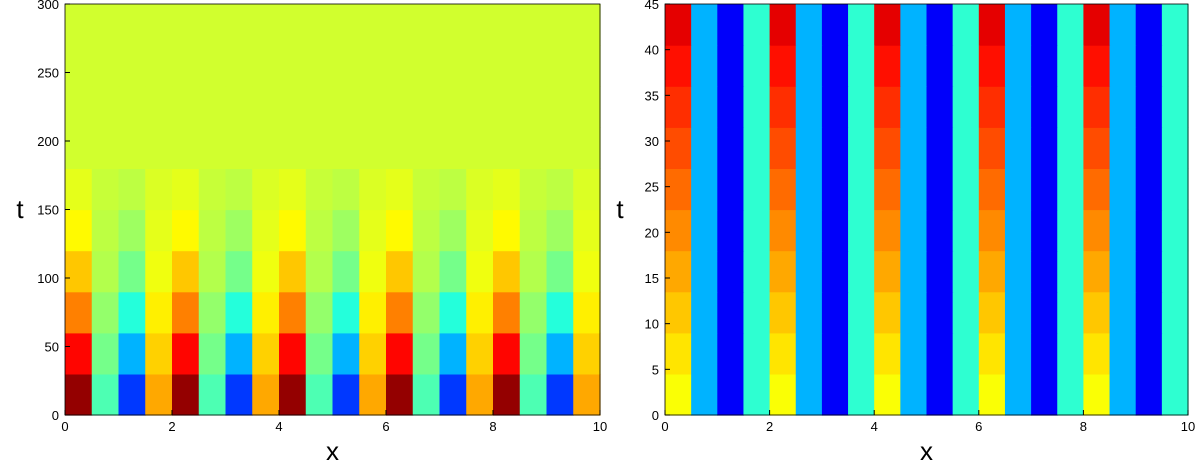  Describe the element at coordinates (874, 426) in the screenshot. I see `x-tick-label: 4` at that location.